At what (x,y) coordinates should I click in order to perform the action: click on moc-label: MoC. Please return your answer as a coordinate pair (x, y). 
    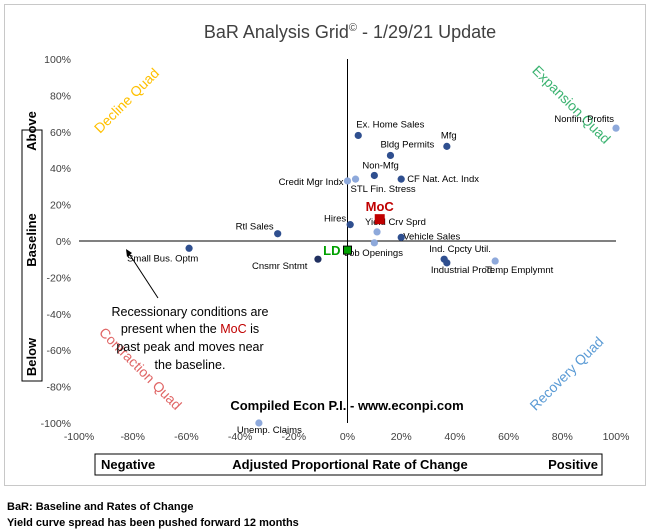
    Looking at the image, I should click on (380, 206).